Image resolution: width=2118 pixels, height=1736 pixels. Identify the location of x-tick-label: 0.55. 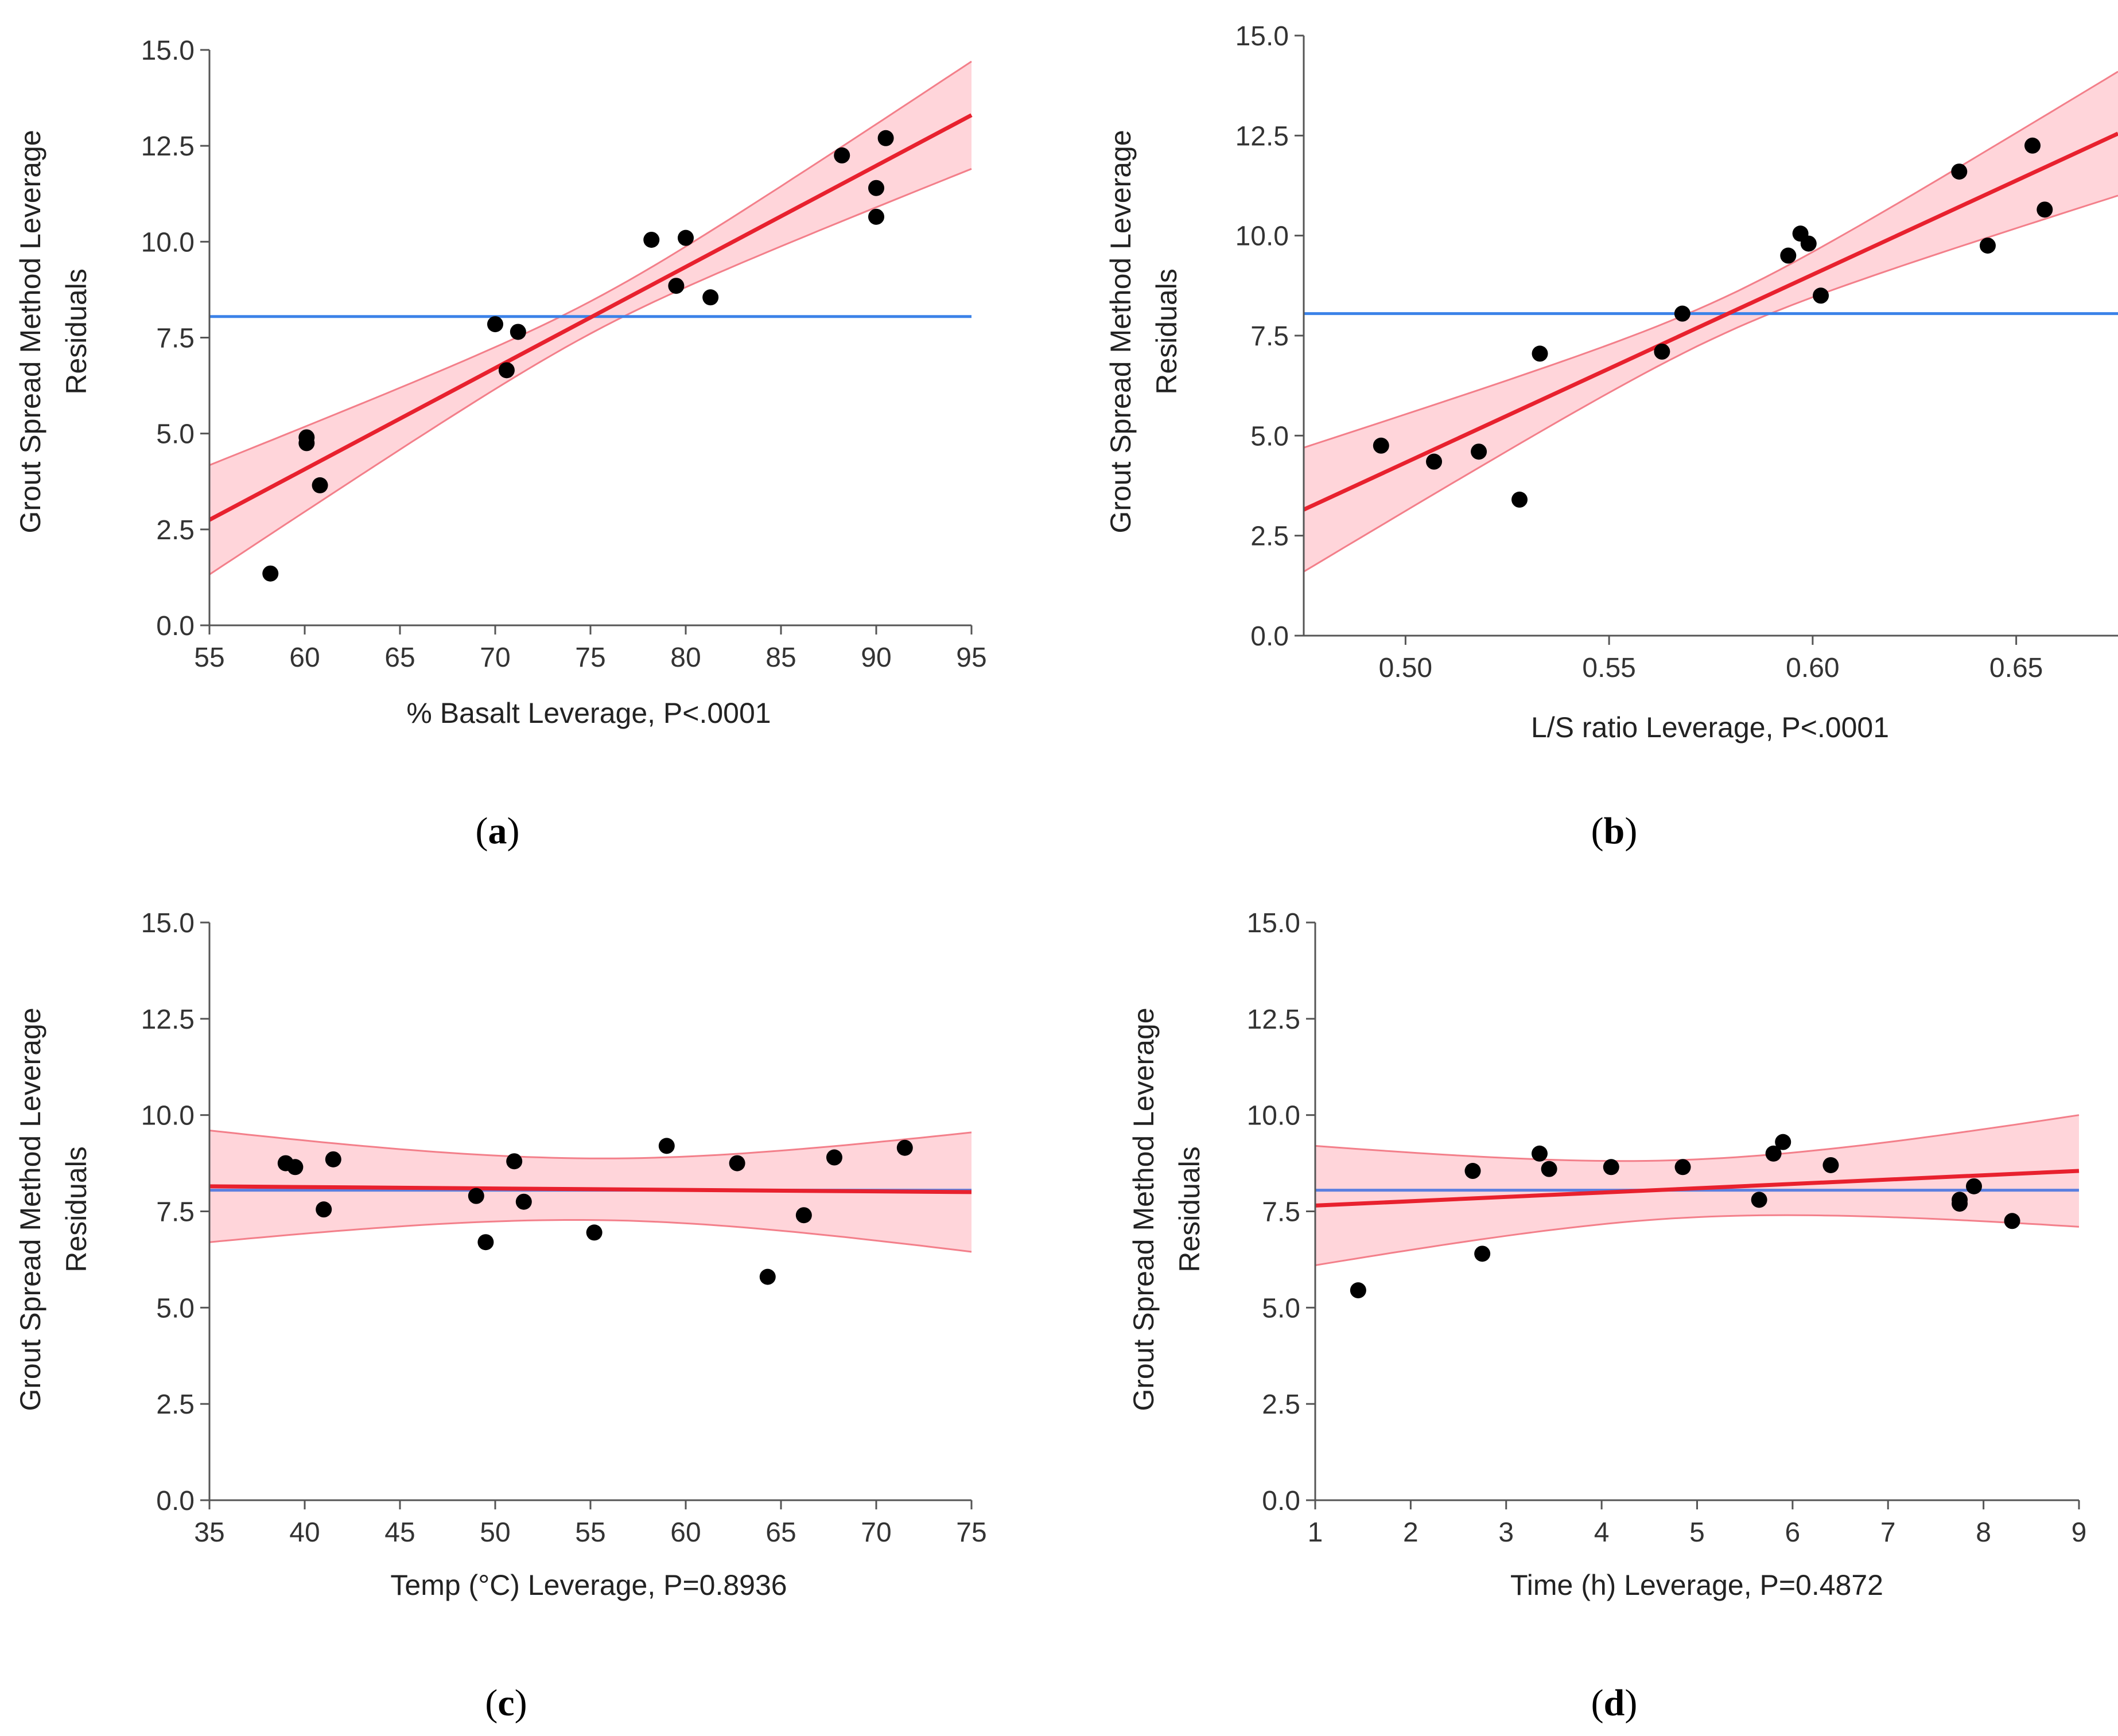
(1609, 668).